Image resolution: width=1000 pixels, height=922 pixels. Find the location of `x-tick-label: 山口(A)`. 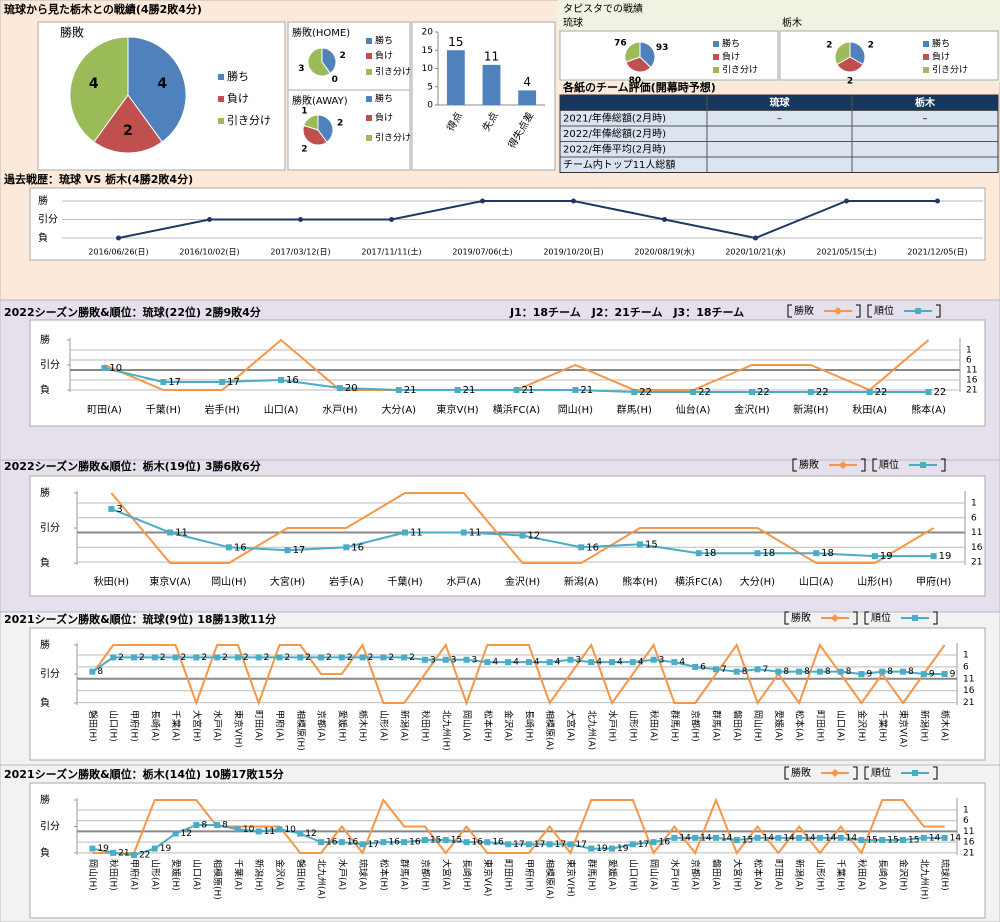

x-tick-label: 山口(A) is located at coordinates (840, 725).